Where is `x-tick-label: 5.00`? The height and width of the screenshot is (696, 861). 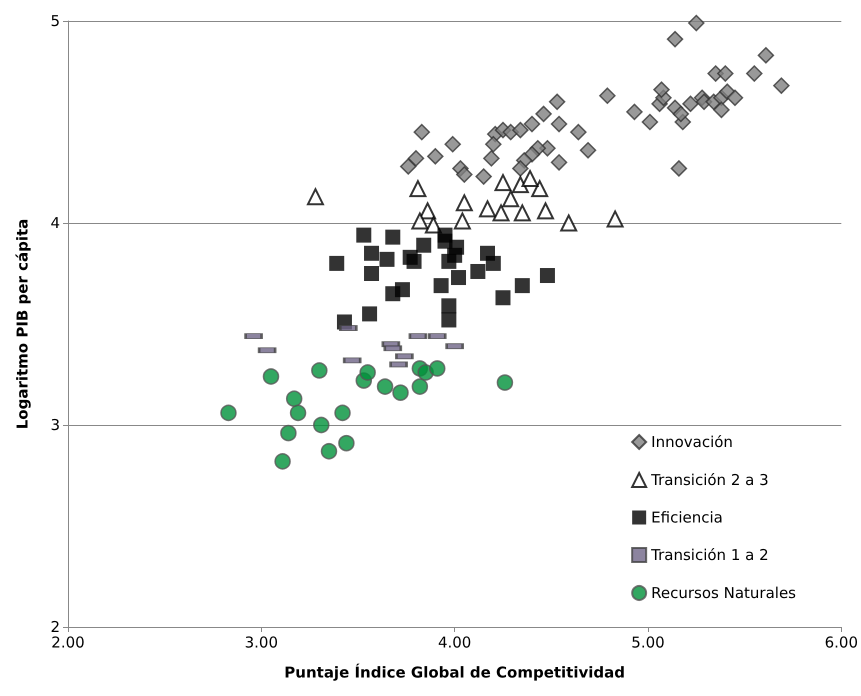
x-tick-label: 5.00 is located at coordinates (648, 643).